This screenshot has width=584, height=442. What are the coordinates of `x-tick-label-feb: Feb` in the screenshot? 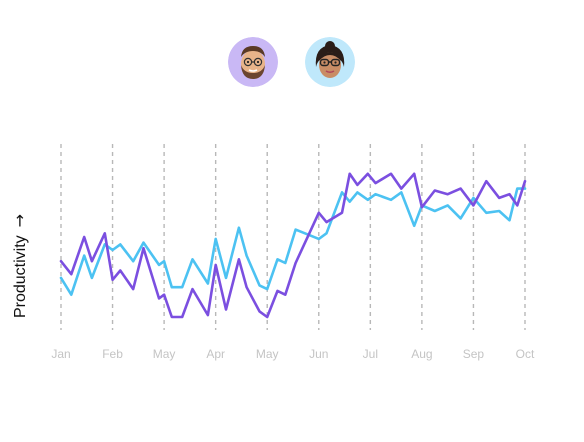 It's located at (112, 354).